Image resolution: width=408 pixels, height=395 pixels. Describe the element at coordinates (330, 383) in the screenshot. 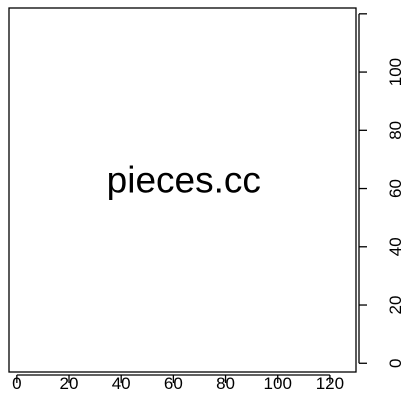

I see `x-tick-label: 120` at that location.